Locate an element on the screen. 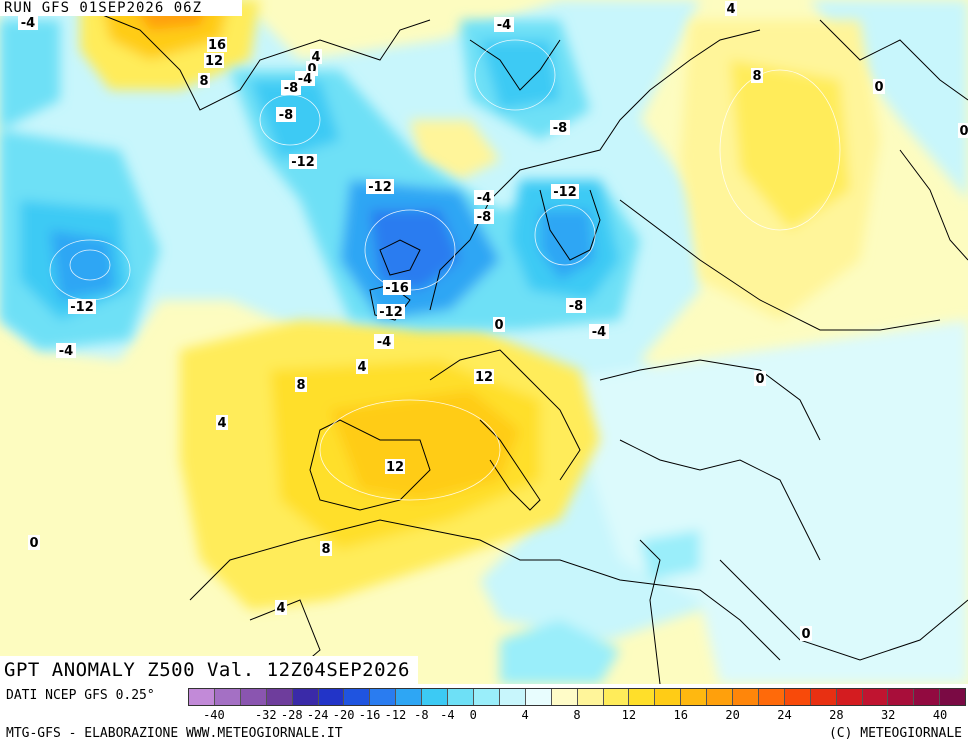 This screenshot has height=745, width=968. colorbar-tick-label: -8 is located at coordinates (421, 715).